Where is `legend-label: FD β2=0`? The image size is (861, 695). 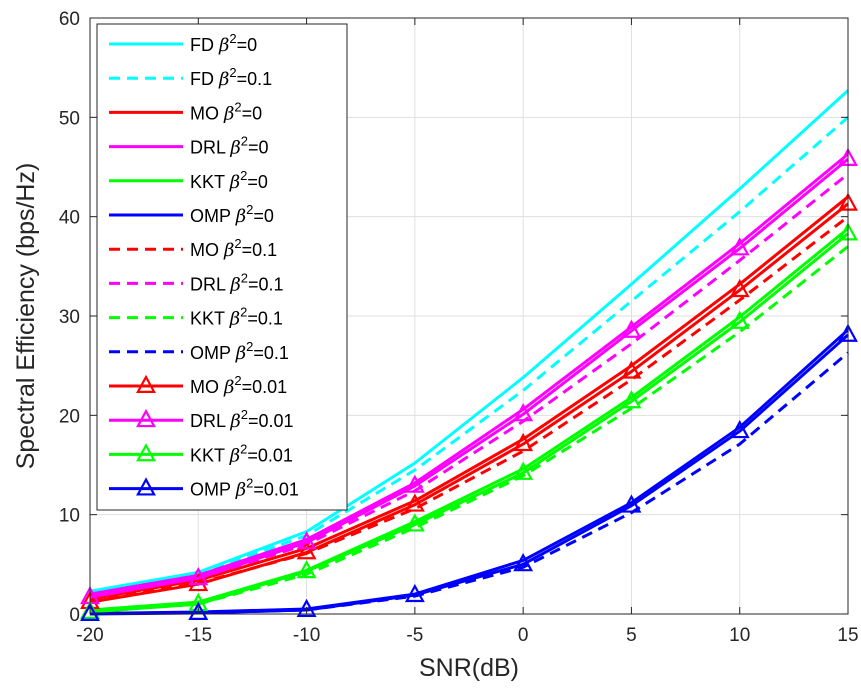 legend-label: FD β2=0 is located at coordinates (223, 43).